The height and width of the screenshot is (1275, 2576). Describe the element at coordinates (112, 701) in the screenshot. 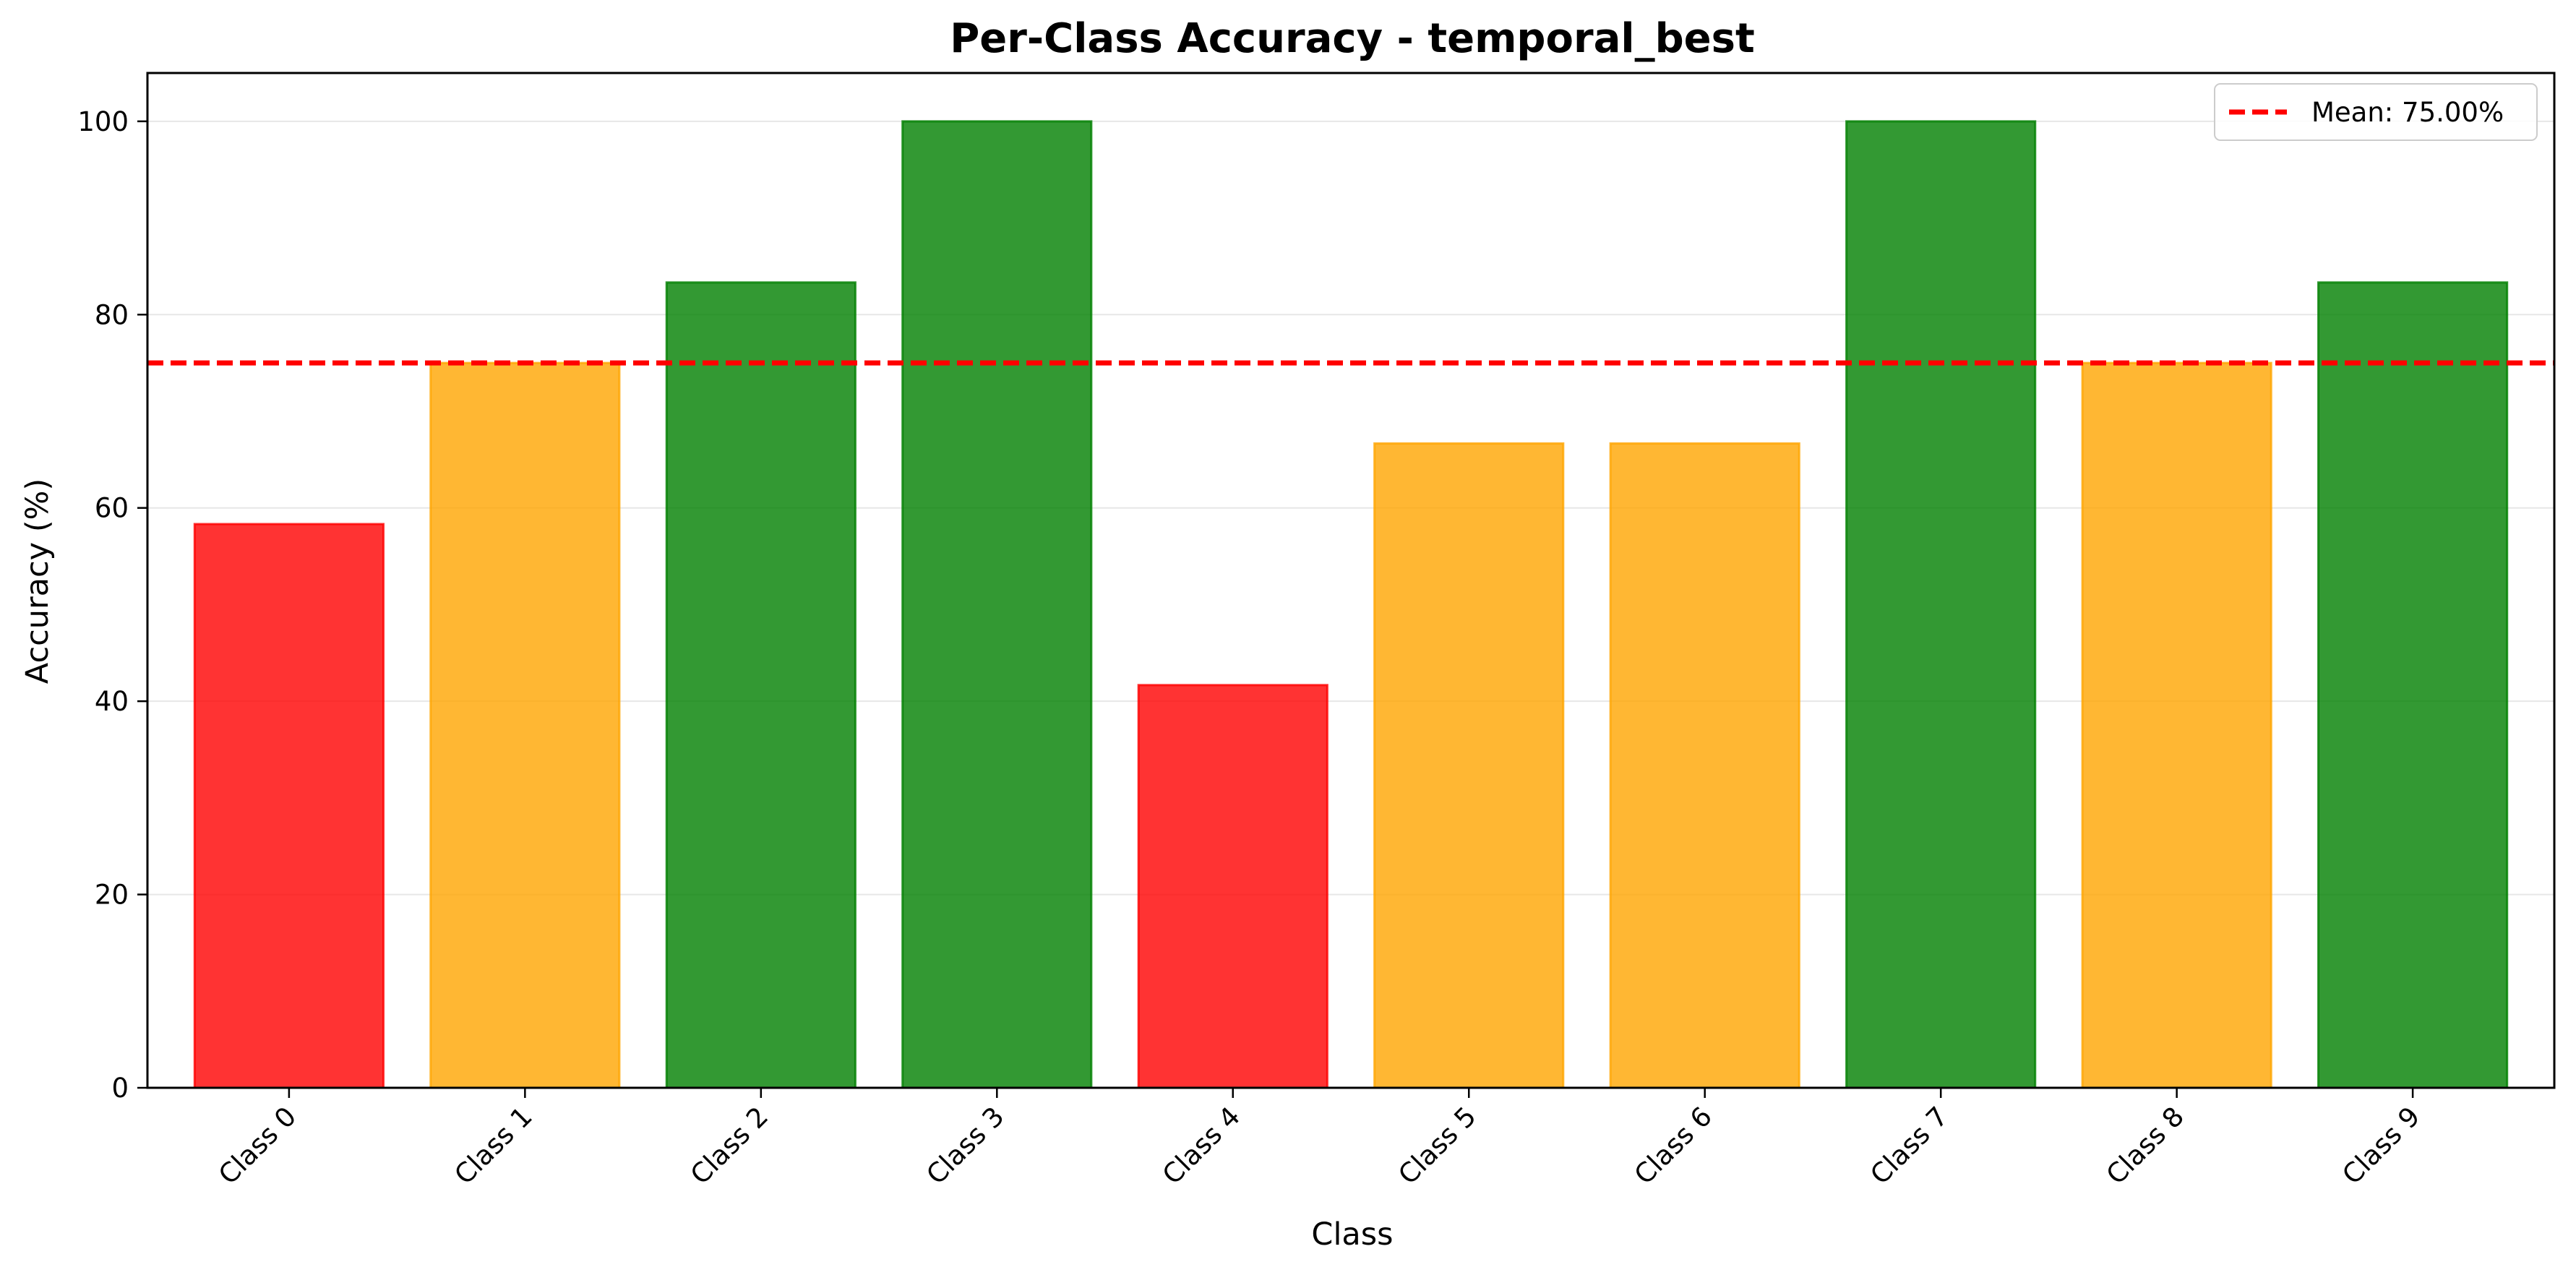

I see `y-tick-label: 40` at that location.